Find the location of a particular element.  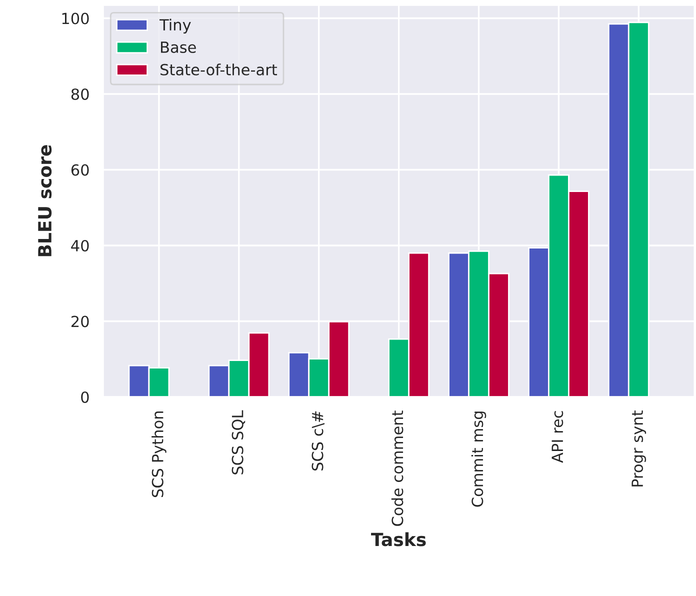

x-tick-label: Progr synt is located at coordinates (639, 448).